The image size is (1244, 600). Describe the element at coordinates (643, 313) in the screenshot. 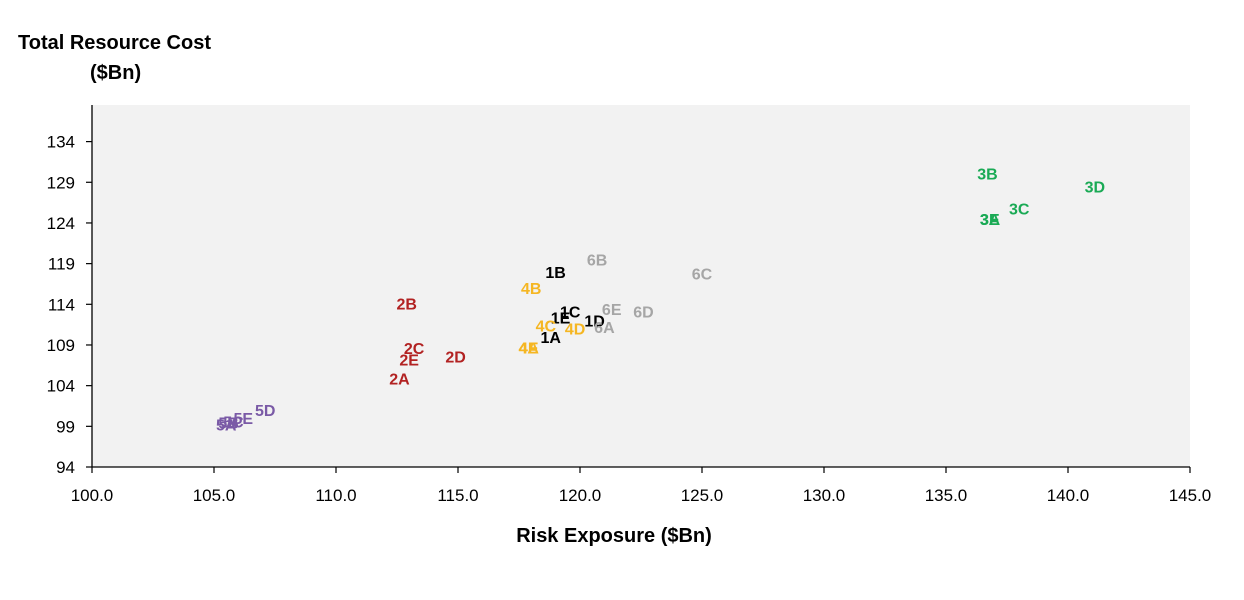

I see `data-point-6d: 6D` at that location.